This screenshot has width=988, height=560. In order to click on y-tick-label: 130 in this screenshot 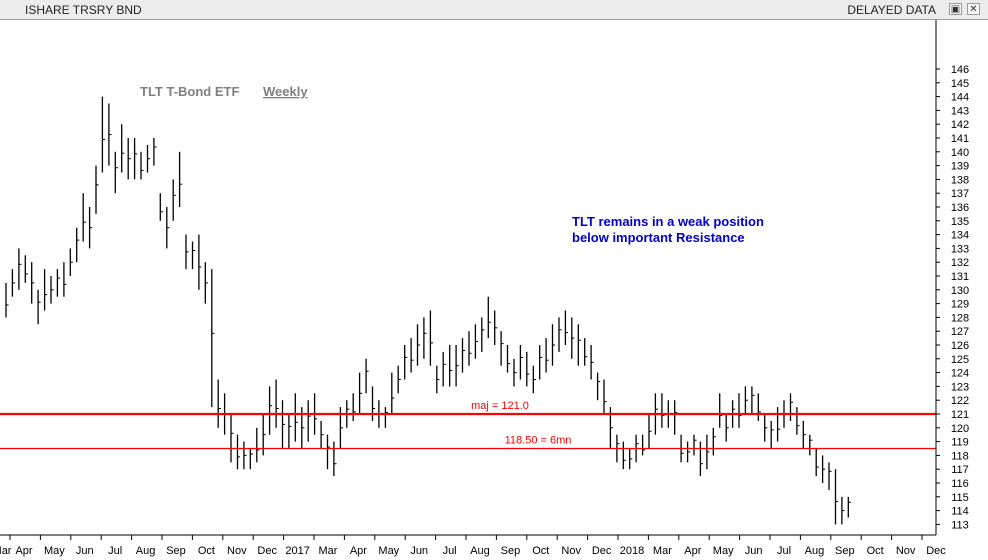, I will do `click(960, 291)`.